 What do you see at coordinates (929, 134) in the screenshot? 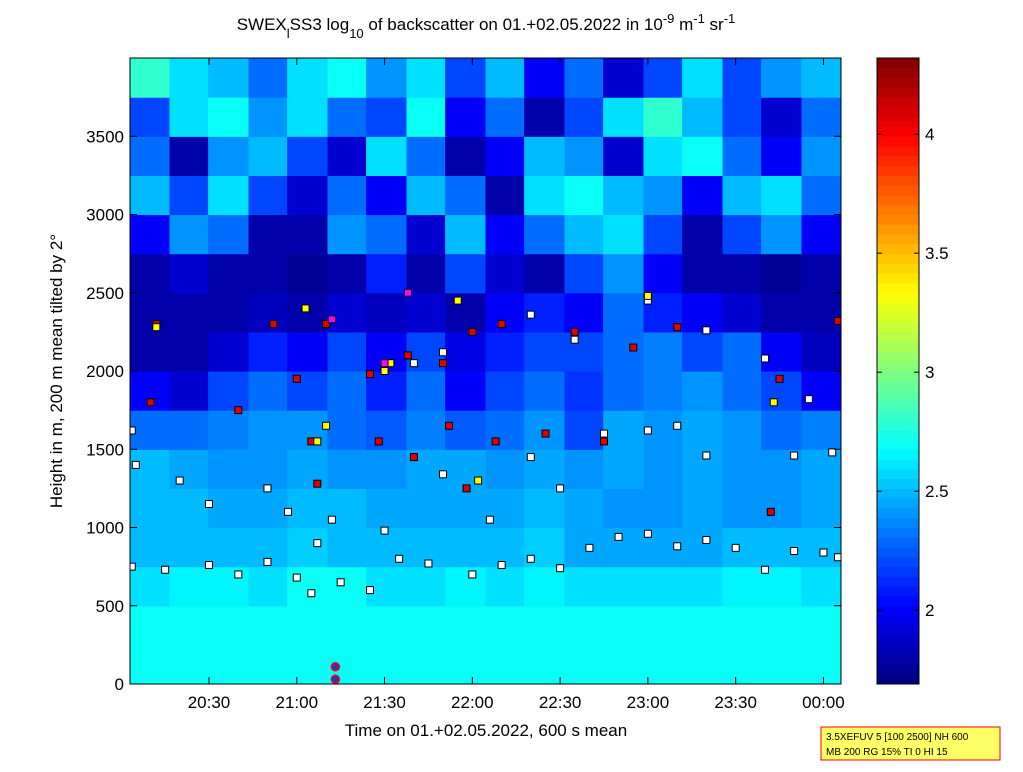
I see `colorbar-tick-label: 4` at bounding box center [929, 134].